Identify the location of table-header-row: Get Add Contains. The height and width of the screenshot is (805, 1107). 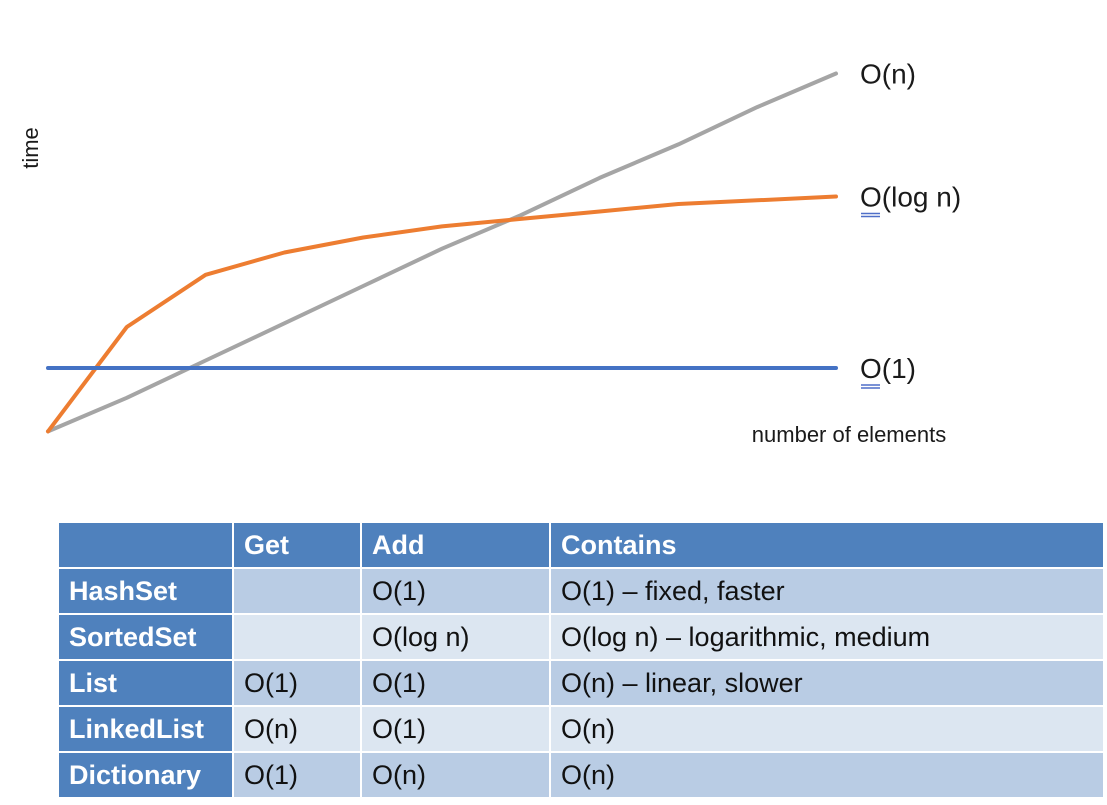
(581, 545).